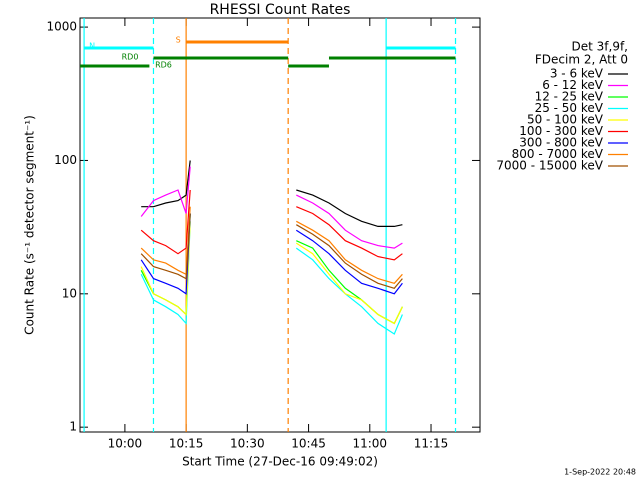  I want to click on y-tick-label: 1, so click(73, 427).